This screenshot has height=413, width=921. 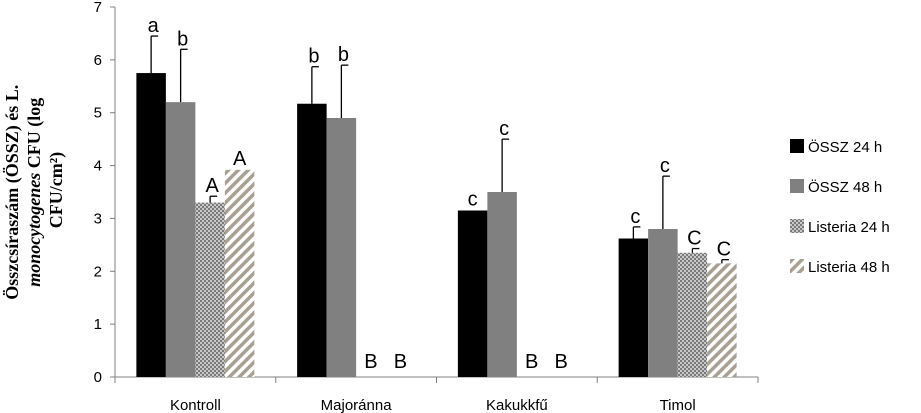 I want to click on x-tick-label: Majoránna, so click(x=357, y=405).